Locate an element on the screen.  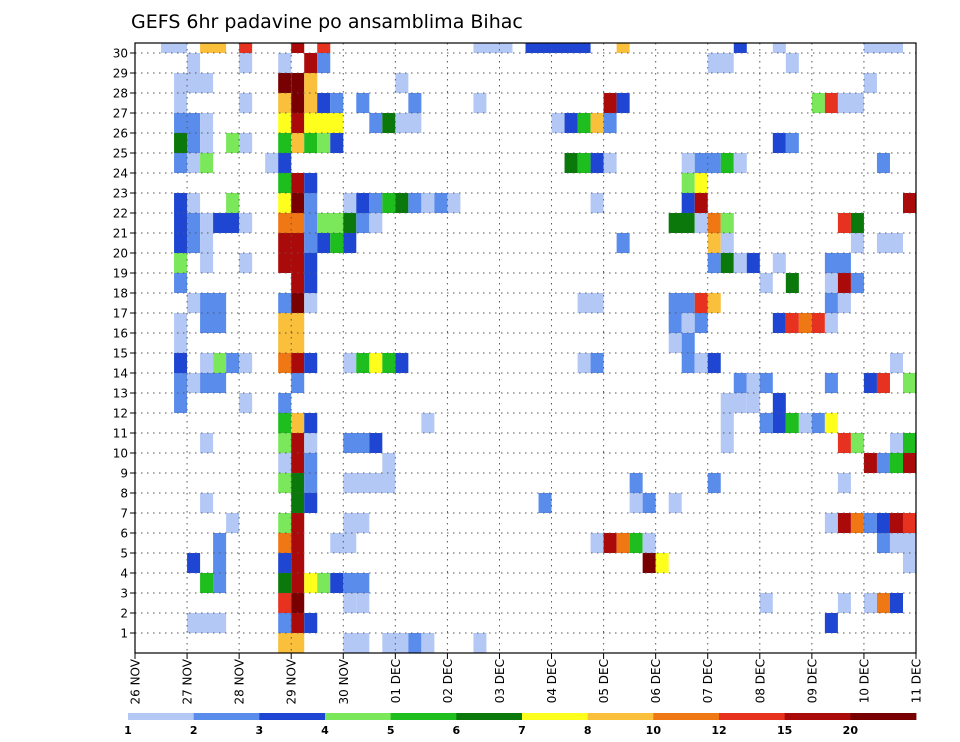
colorbar-label: 1 is located at coordinates (128, 730).